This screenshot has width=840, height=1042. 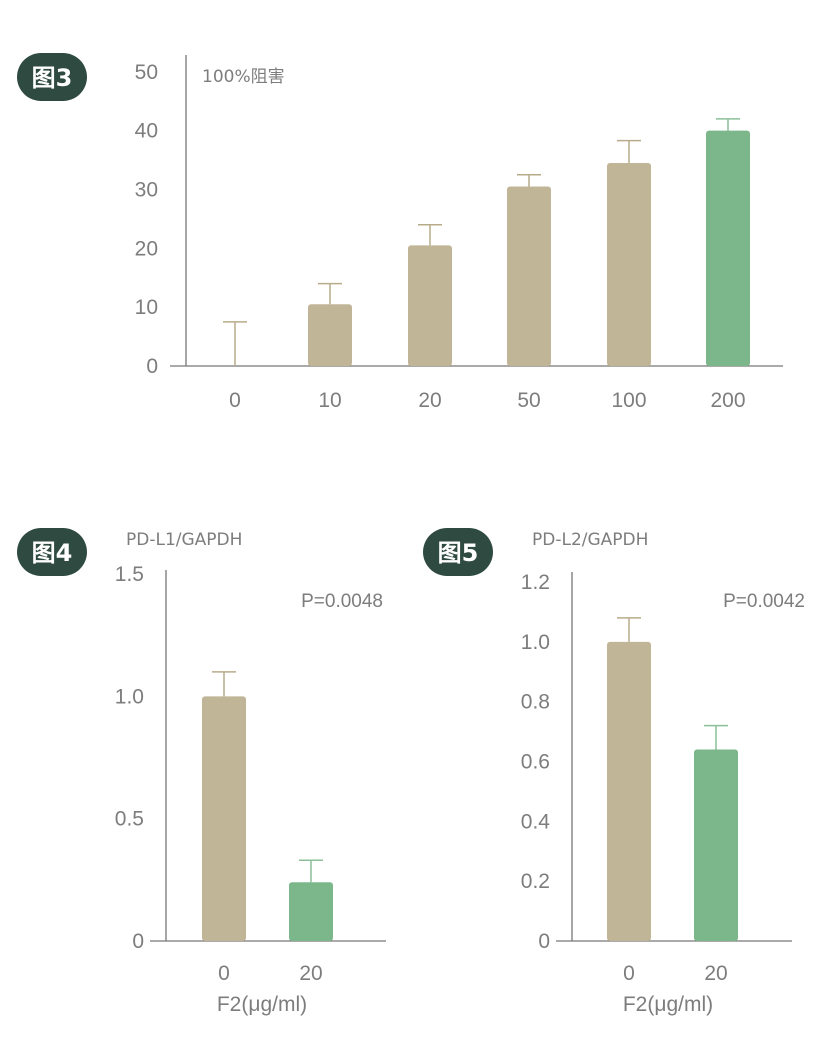 I want to click on badge-label: 图5, so click(x=458, y=553).